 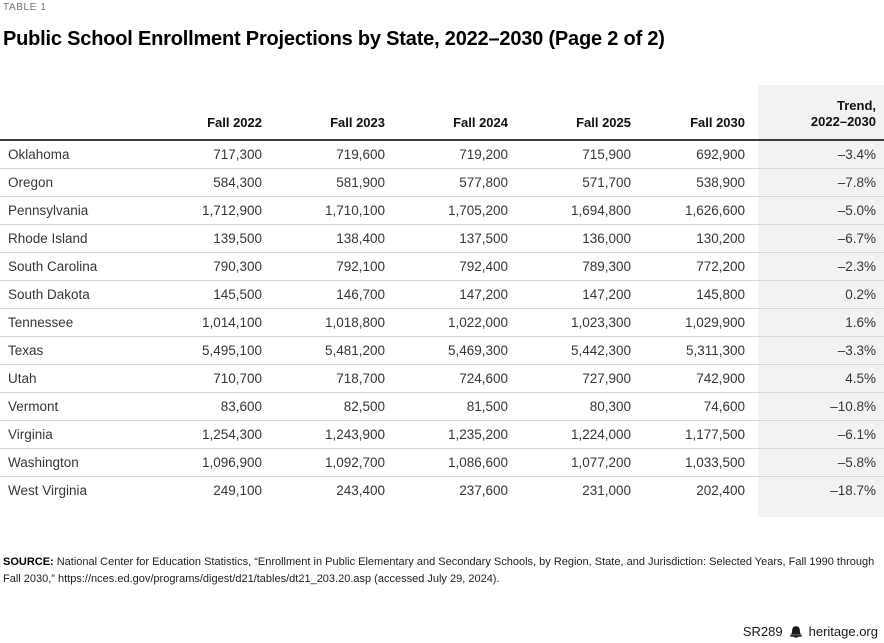 What do you see at coordinates (360, 490) in the screenshot?
I see `value-cell: 243,400` at bounding box center [360, 490].